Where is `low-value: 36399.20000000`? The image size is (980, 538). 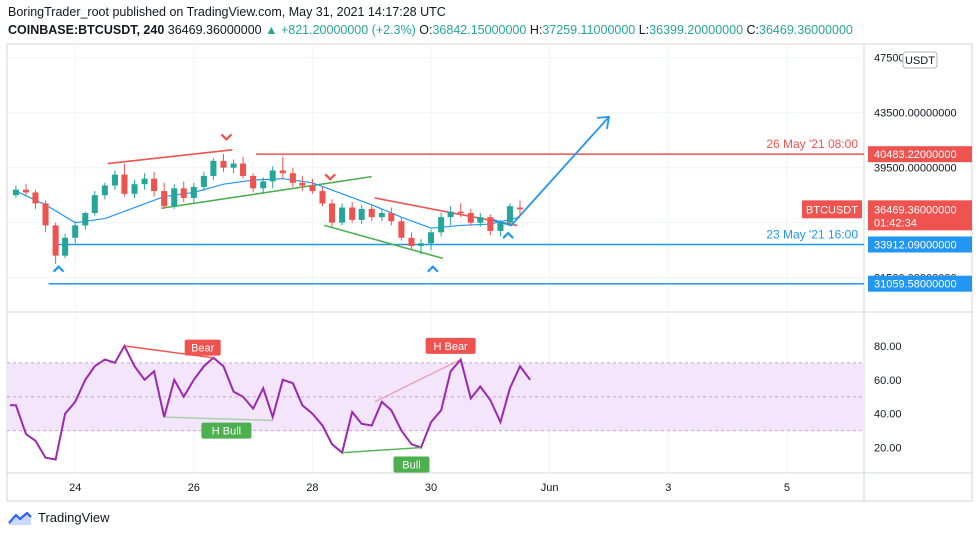
low-value: 36399.20000000 is located at coordinates (696, 30).